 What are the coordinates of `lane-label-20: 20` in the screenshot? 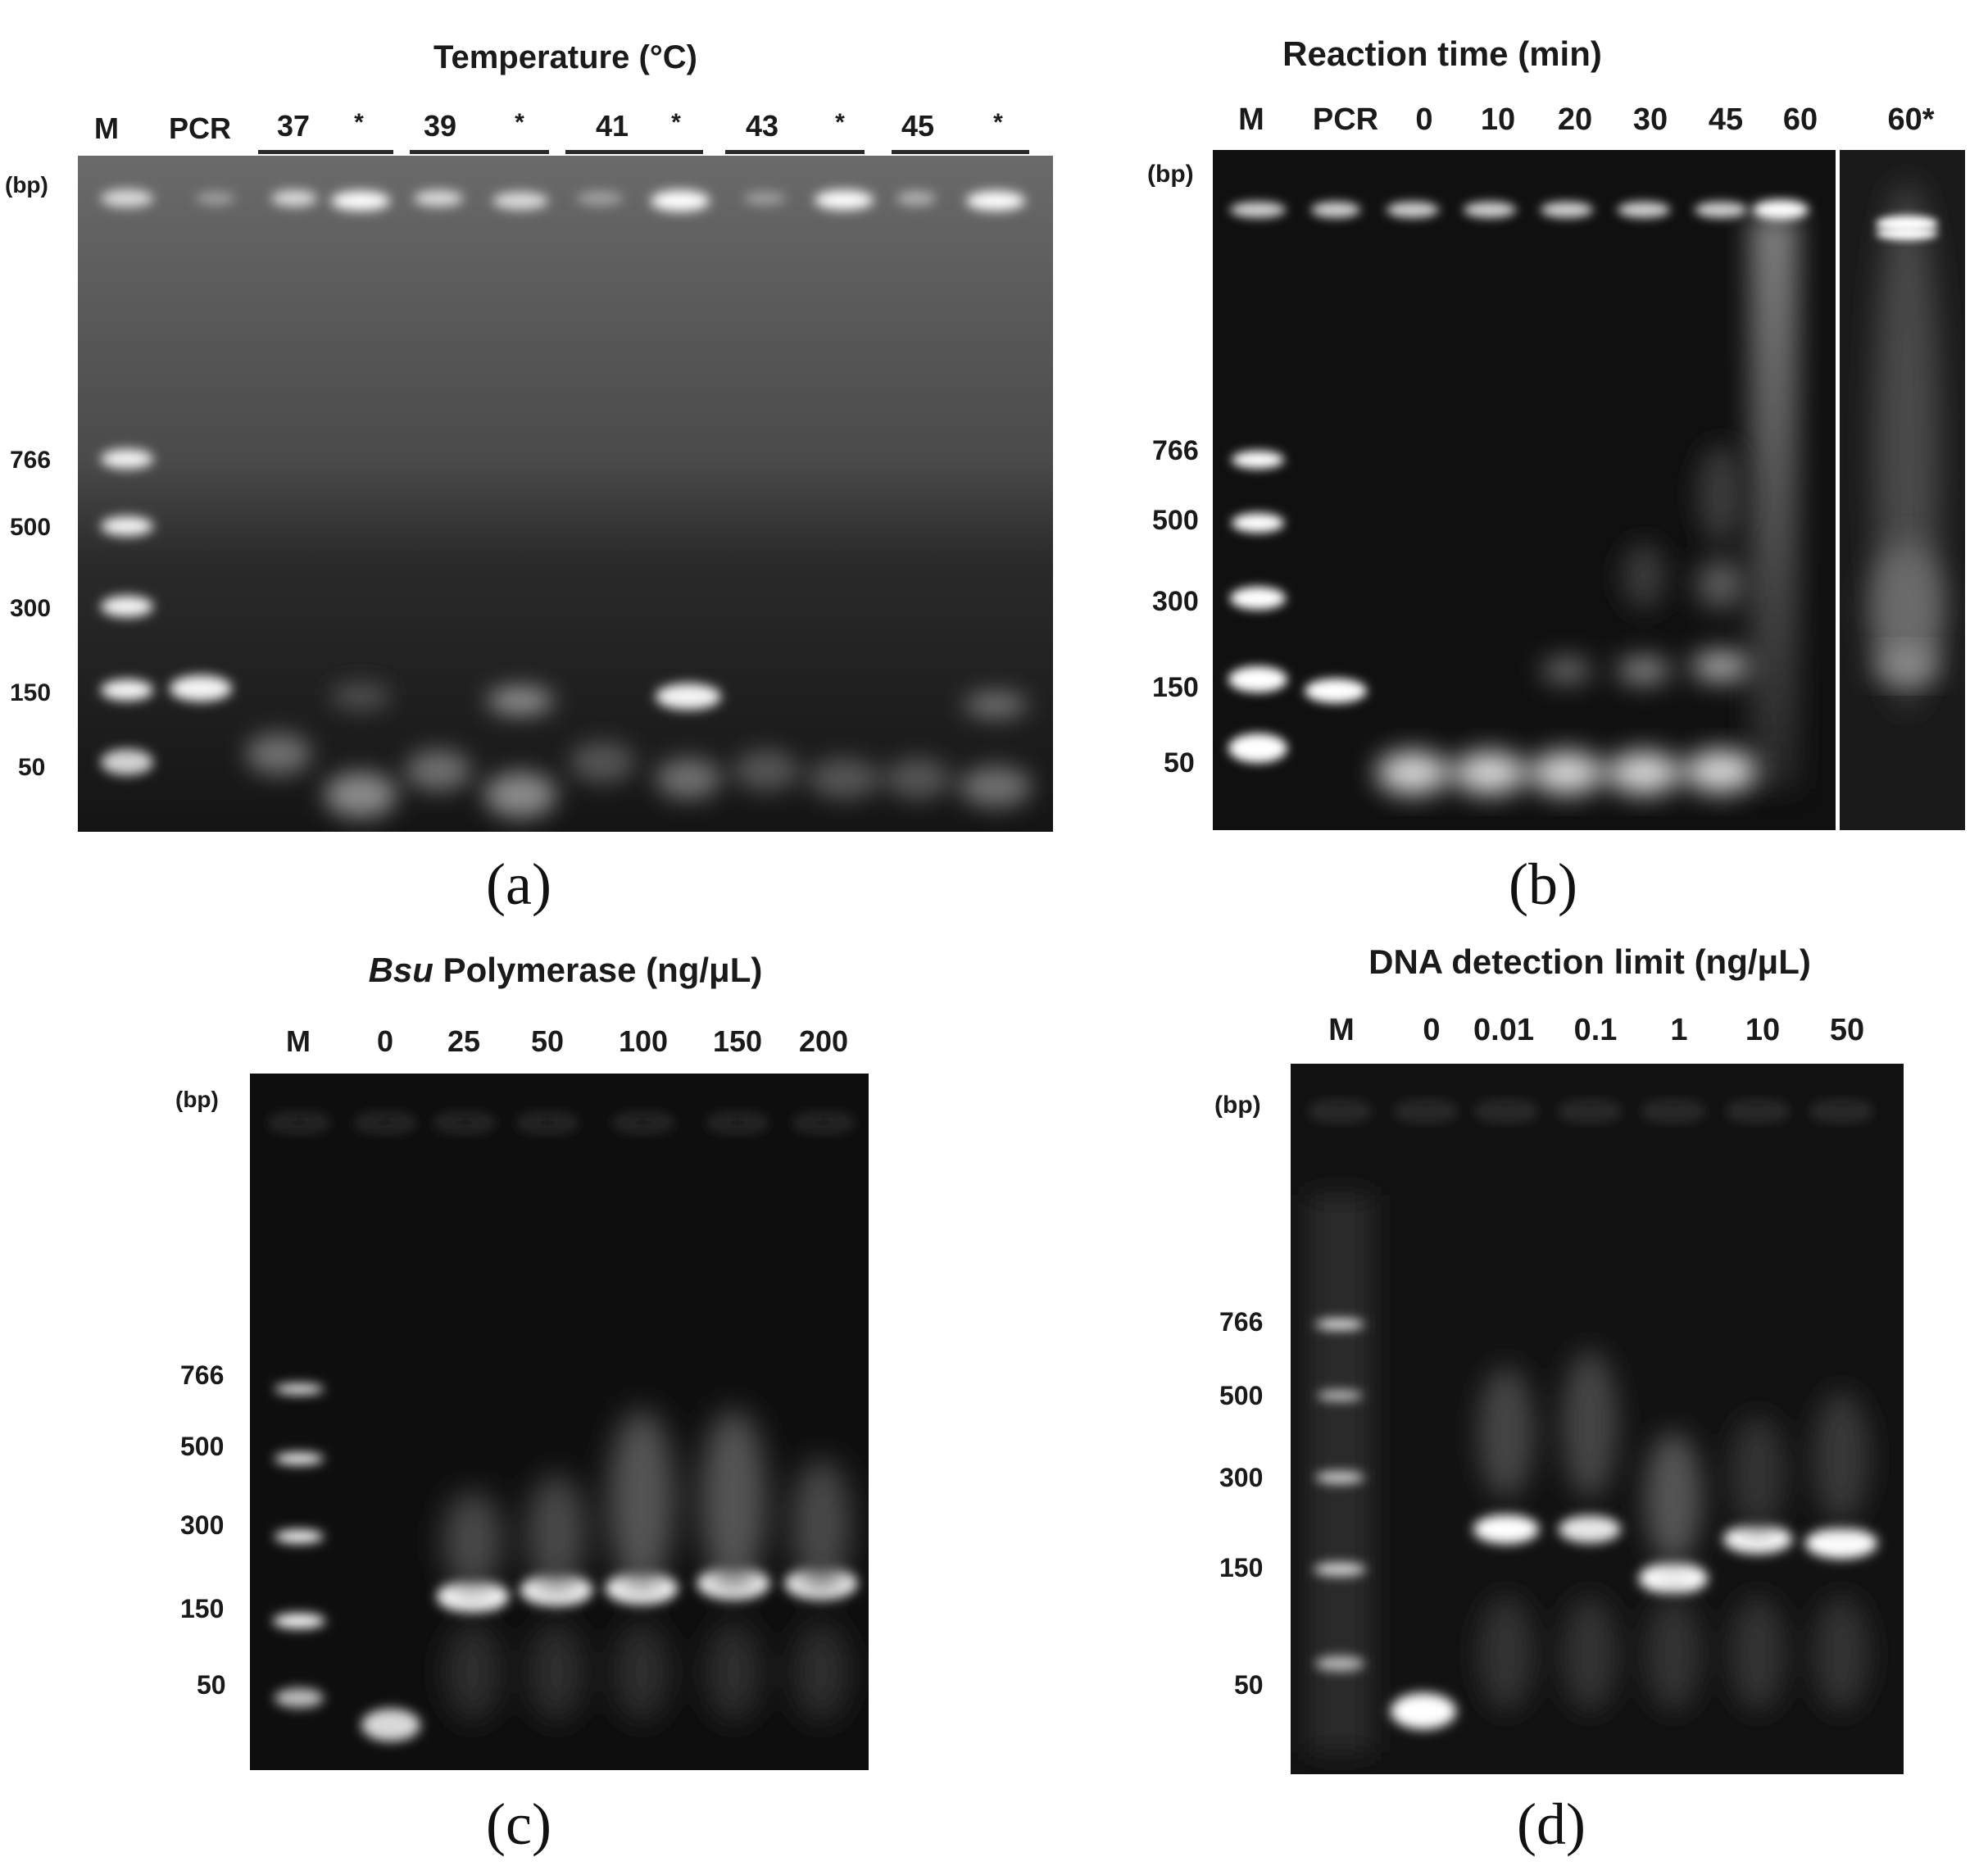 It's located at (1575, 119).